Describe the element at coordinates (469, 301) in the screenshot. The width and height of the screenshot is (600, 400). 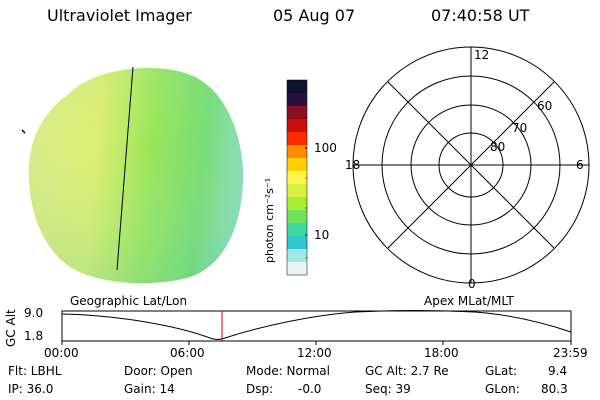
I see `timeline-right-title: Apex MLat/MLT` at that location.